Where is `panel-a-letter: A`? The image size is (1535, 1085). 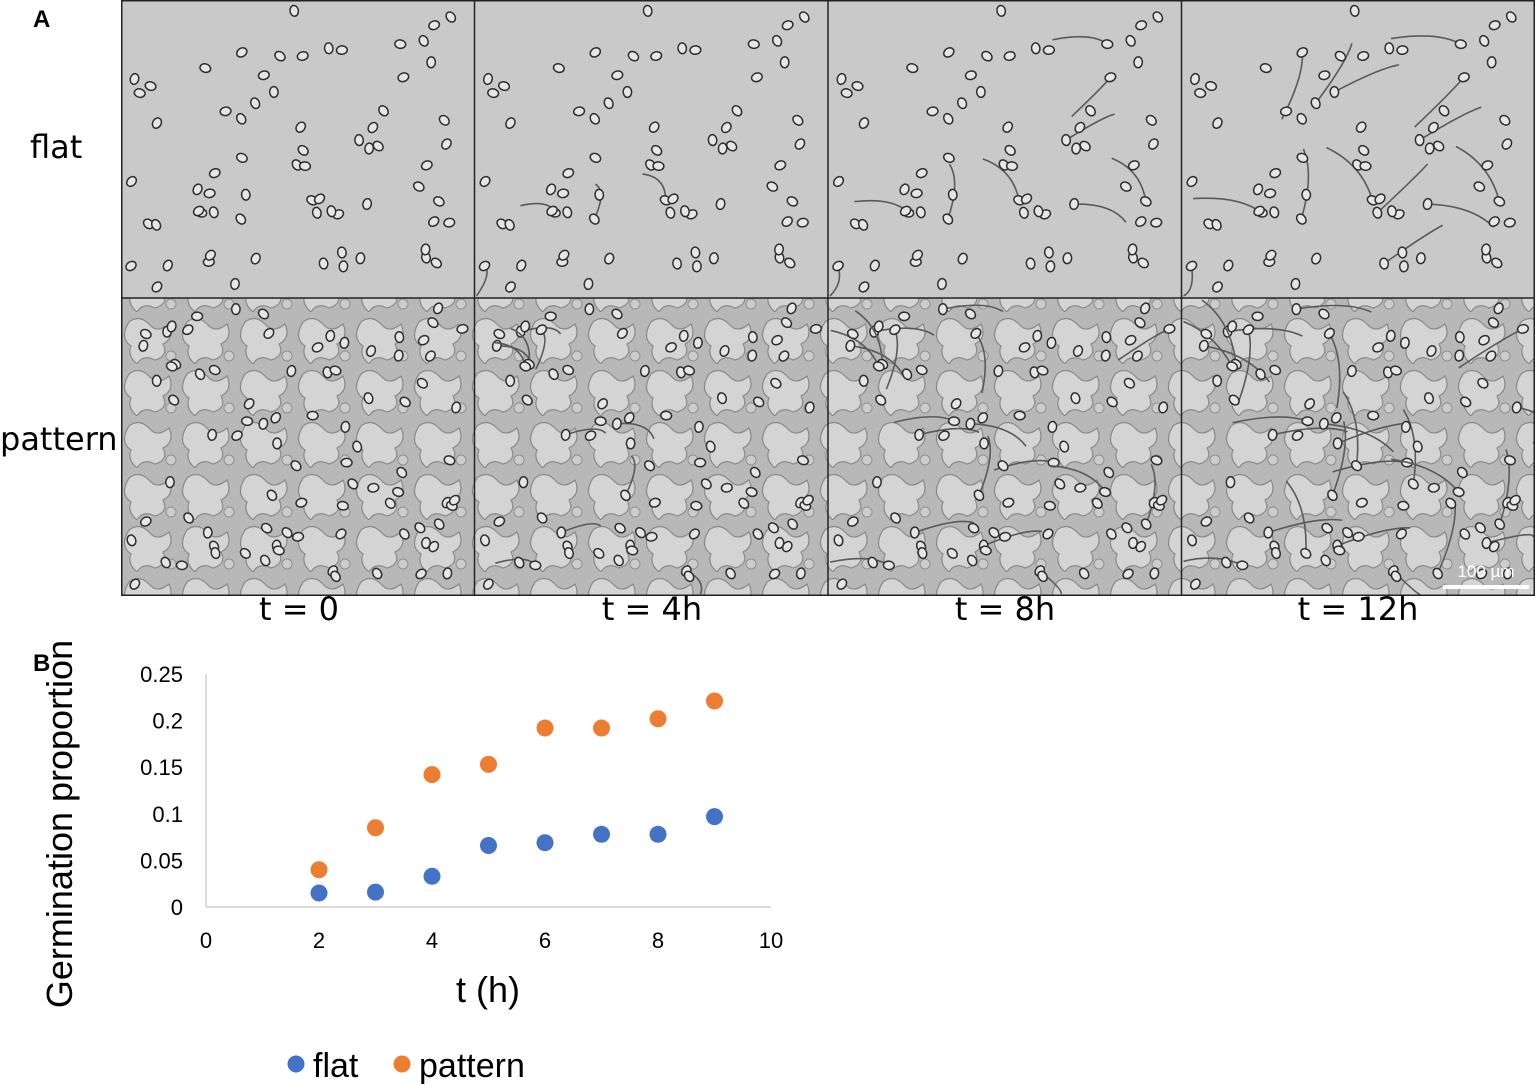 panel-a-letter: A is located at coordinates (42, 19).